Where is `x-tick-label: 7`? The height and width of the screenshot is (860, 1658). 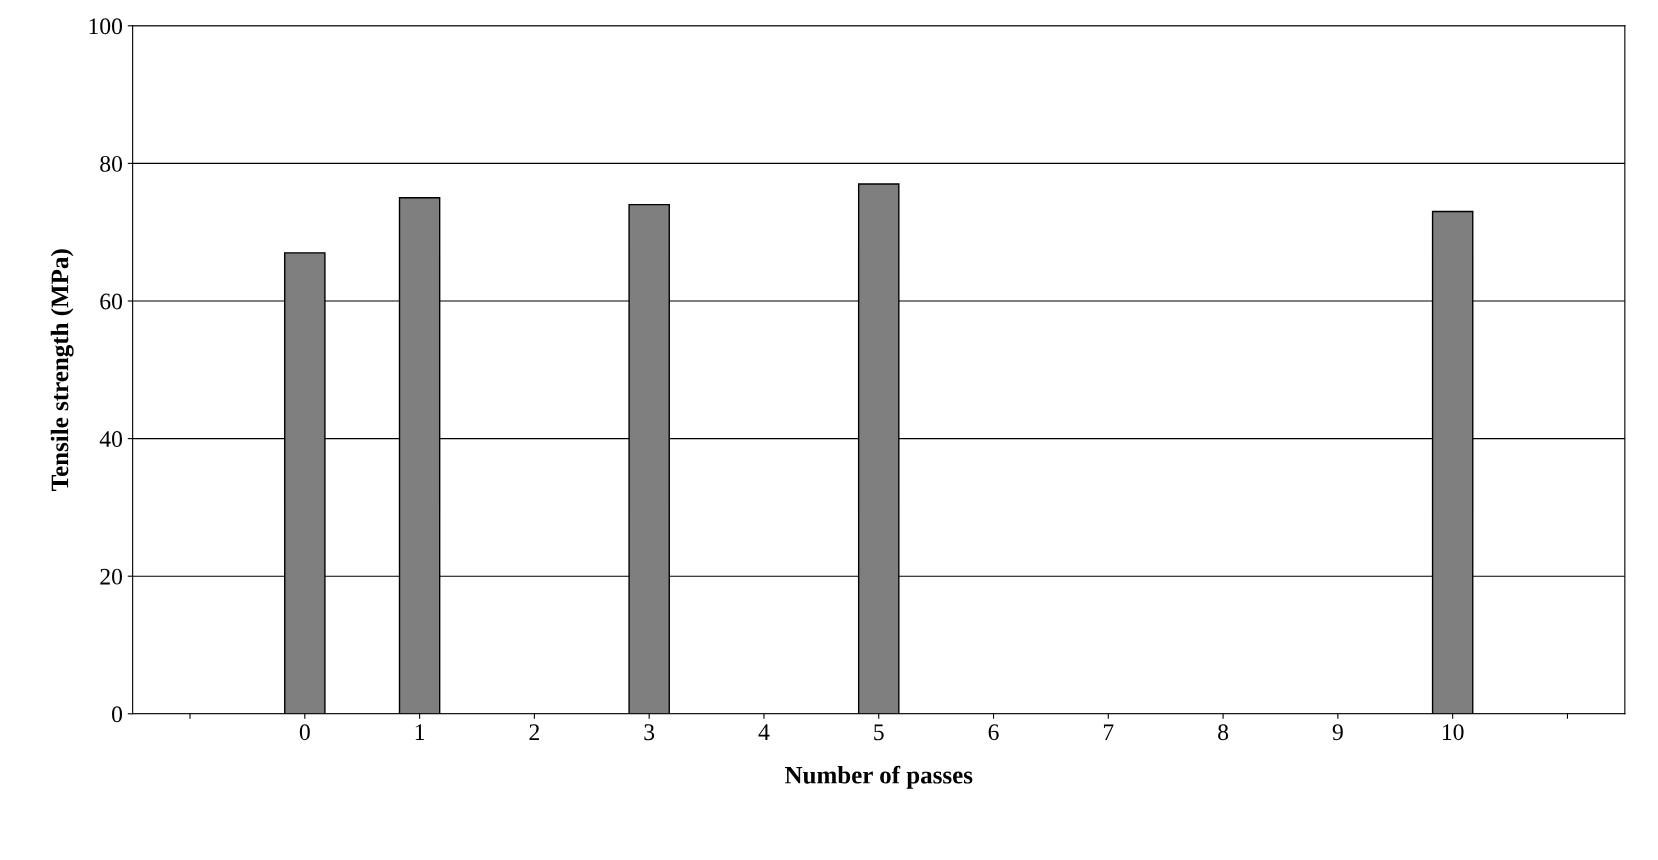 x-tick-label: 7 is located at coordinates (1108, 732).